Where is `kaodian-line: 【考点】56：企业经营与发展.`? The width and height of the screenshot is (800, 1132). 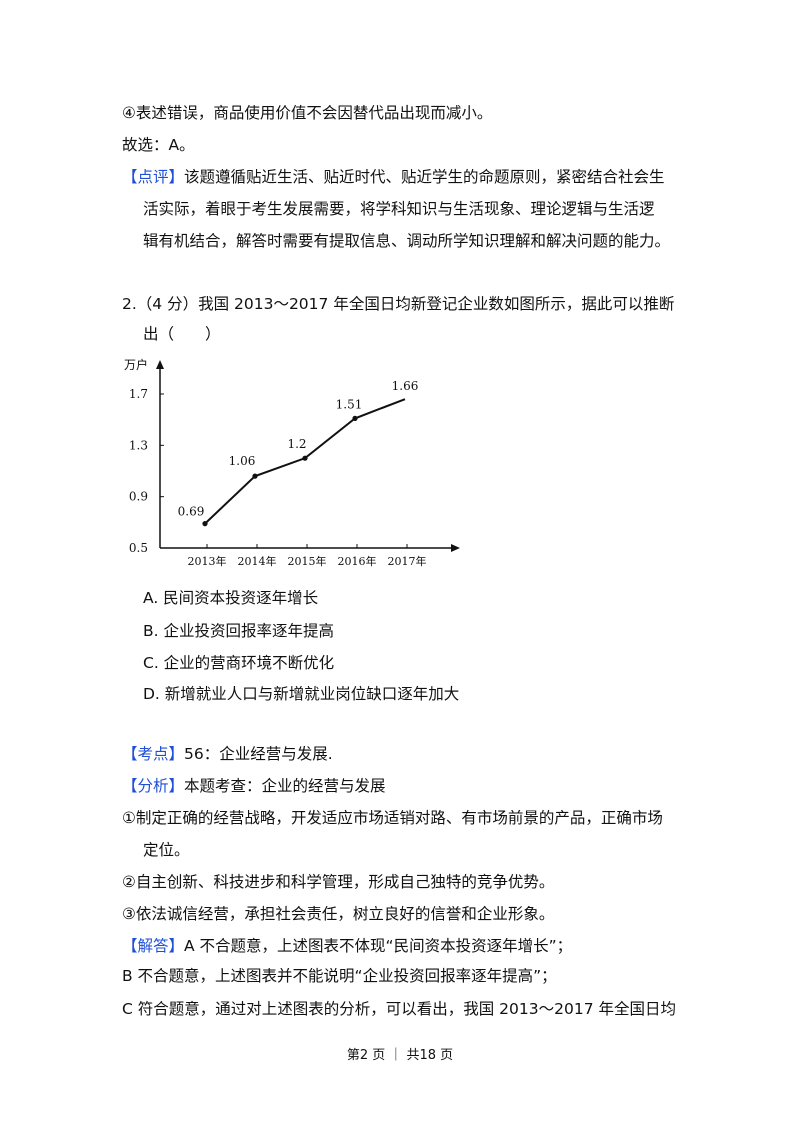
kaodian-line: 【考点】56：企业经营与发展. is located at coordinates (227, 754).